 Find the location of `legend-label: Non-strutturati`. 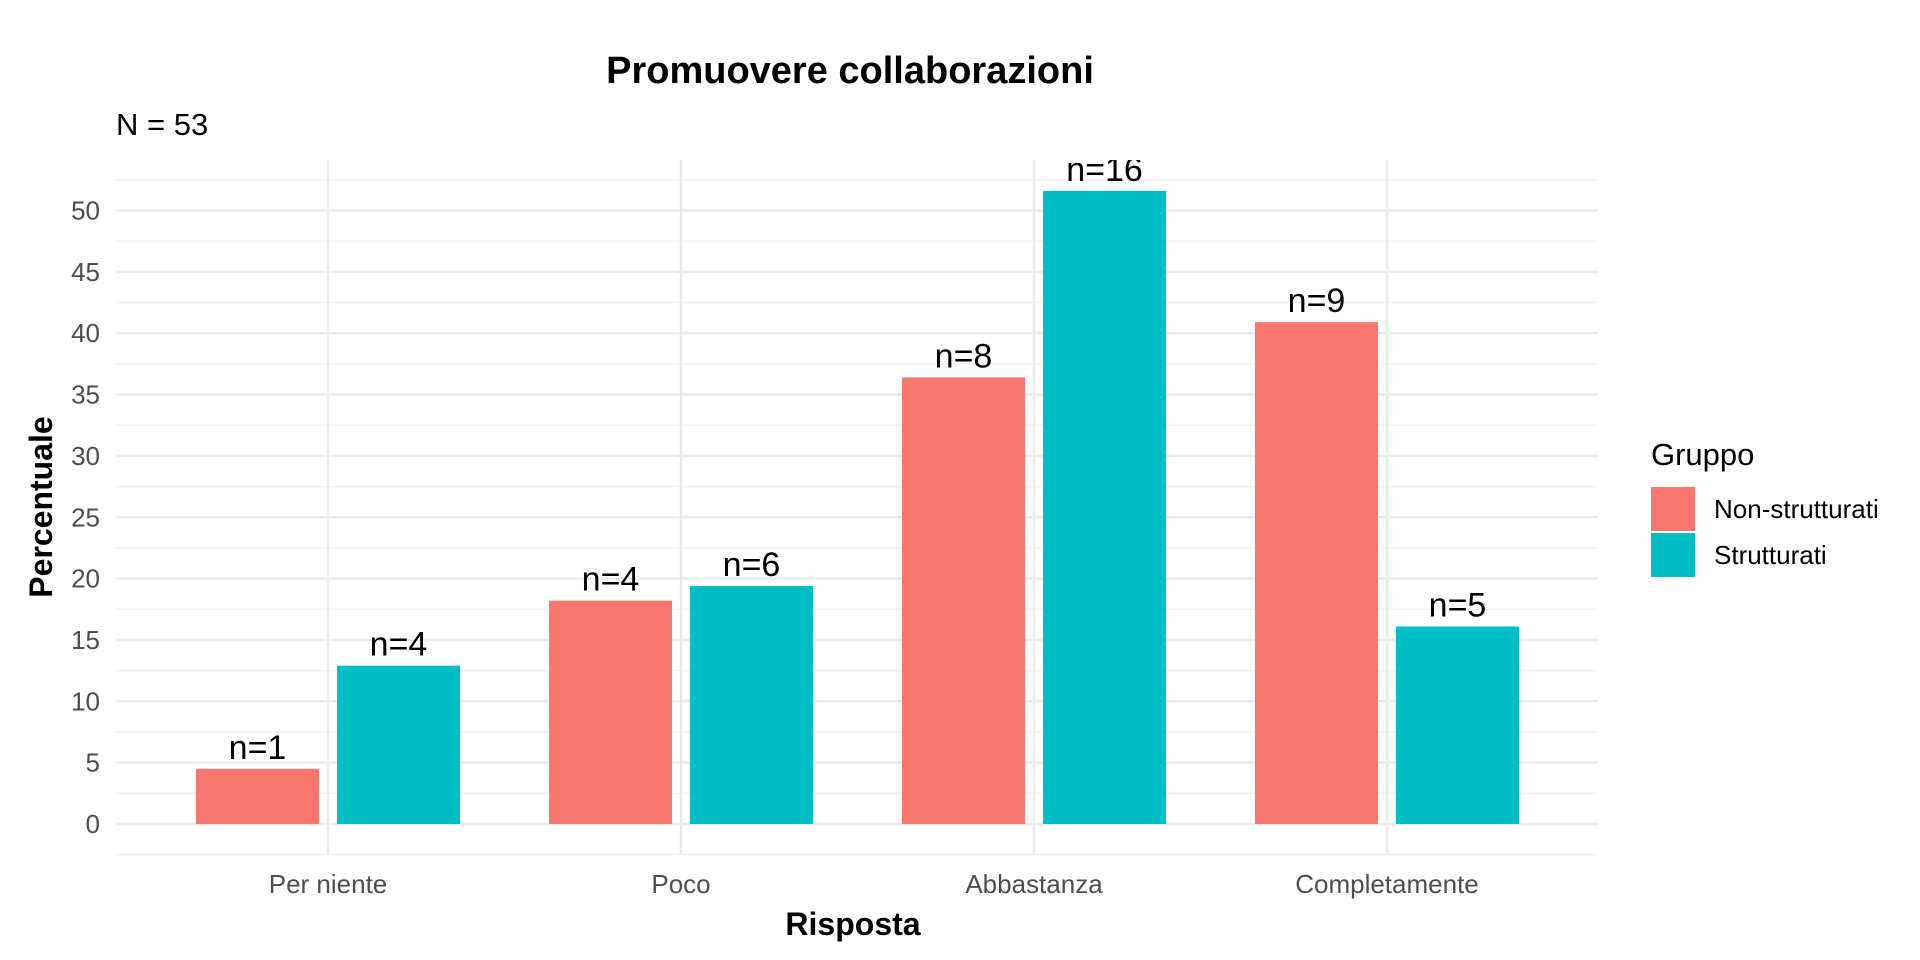

legend-label: Non-strutturati is located at coordinates (1796, 509).